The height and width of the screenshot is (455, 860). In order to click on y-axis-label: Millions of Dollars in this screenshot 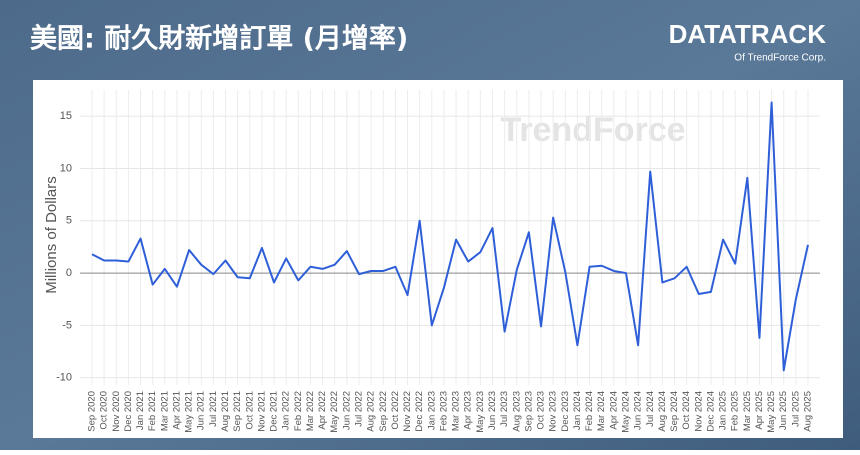, I will do `click(51, 235)`.